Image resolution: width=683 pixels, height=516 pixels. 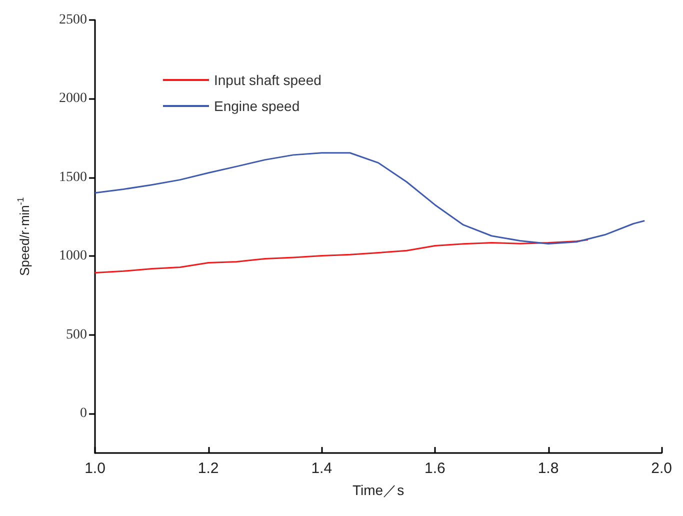 I want to click on legend-label: Engine speed, so click(x=257, y=106).